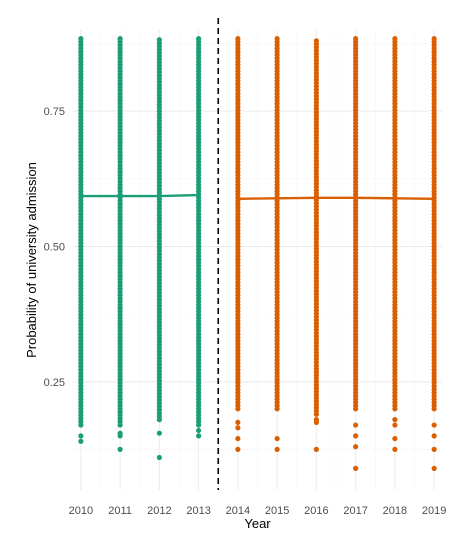 Image resolution: width=474 pixels, height=550 pixels. Describe the element at coordinates (238, 511) in the screenshot. I see `x-tick-label: 2014` at that location.